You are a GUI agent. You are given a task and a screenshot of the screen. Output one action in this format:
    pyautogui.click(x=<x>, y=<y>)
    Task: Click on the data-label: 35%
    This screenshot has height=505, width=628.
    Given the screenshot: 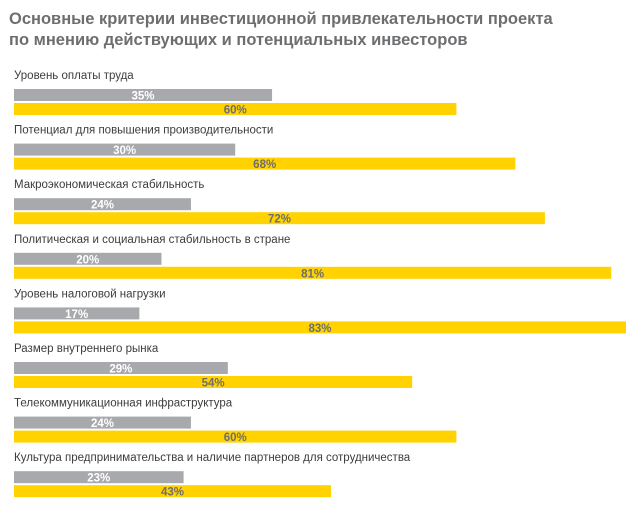 What is the action you would take?
    pyautogui.click(x=143, y=97)
    